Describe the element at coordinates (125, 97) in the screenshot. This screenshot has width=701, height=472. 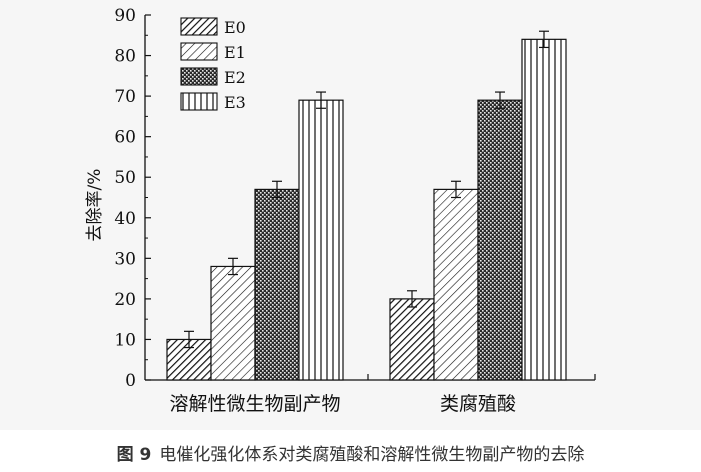
I see `y-tick-label: 70` at that location.